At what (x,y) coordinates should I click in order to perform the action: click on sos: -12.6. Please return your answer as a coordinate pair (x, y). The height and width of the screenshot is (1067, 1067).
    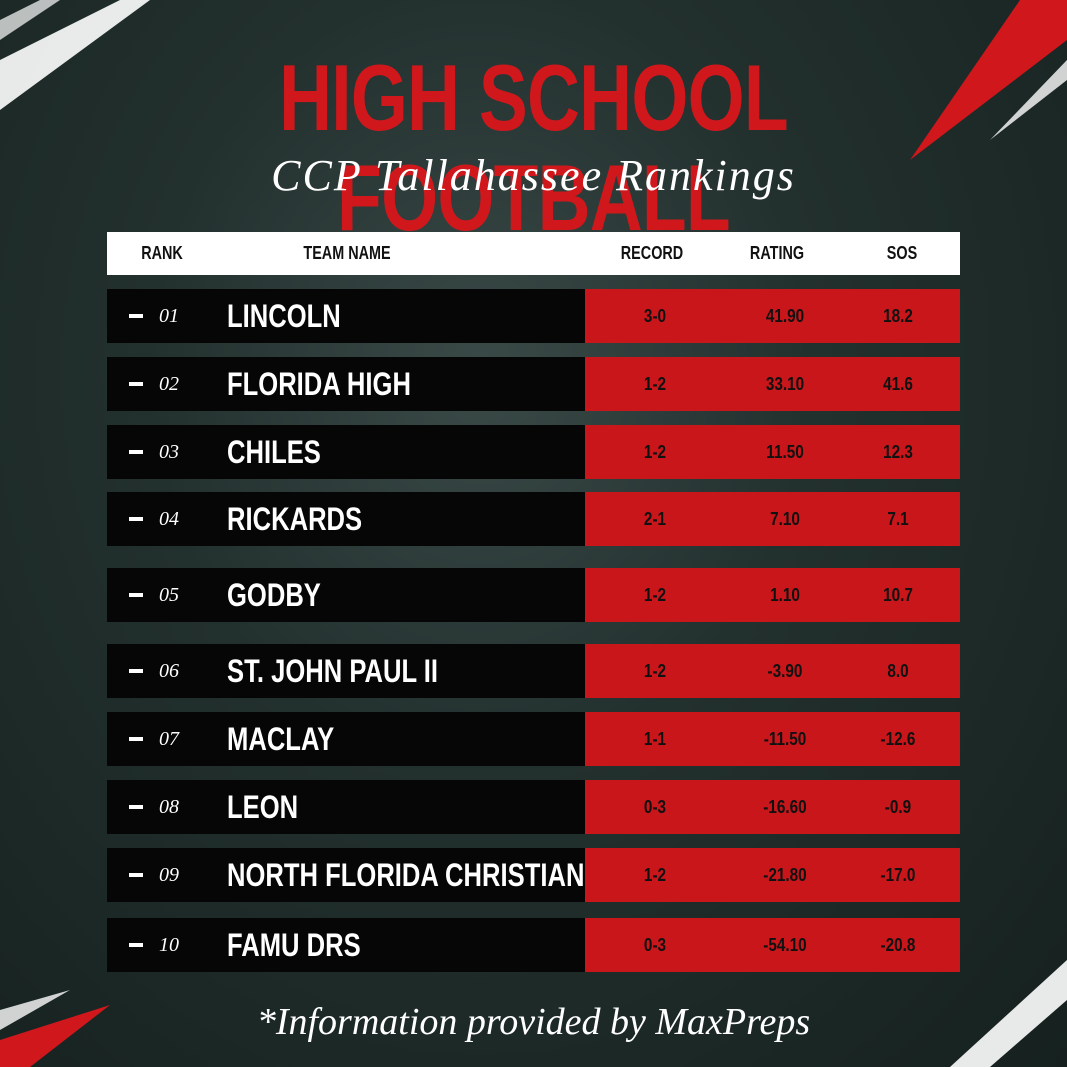
    Looking at the image, I should click on (898, 739).